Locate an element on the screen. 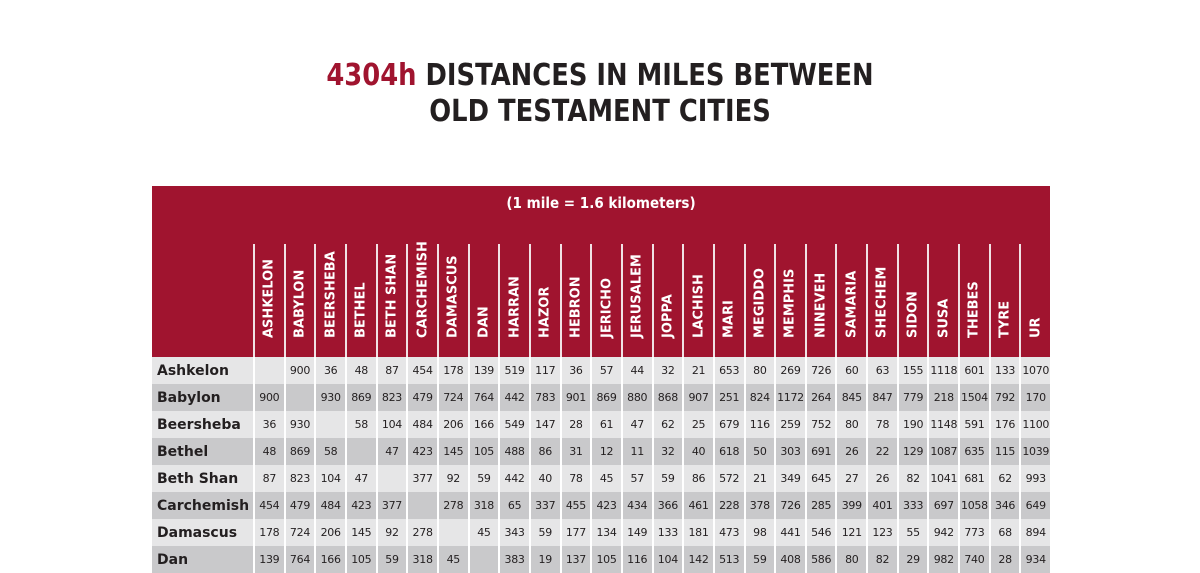 The height and width of the screenshot is (573, 1200). distance-cell: 792 is located at coordinates (1004, 397).